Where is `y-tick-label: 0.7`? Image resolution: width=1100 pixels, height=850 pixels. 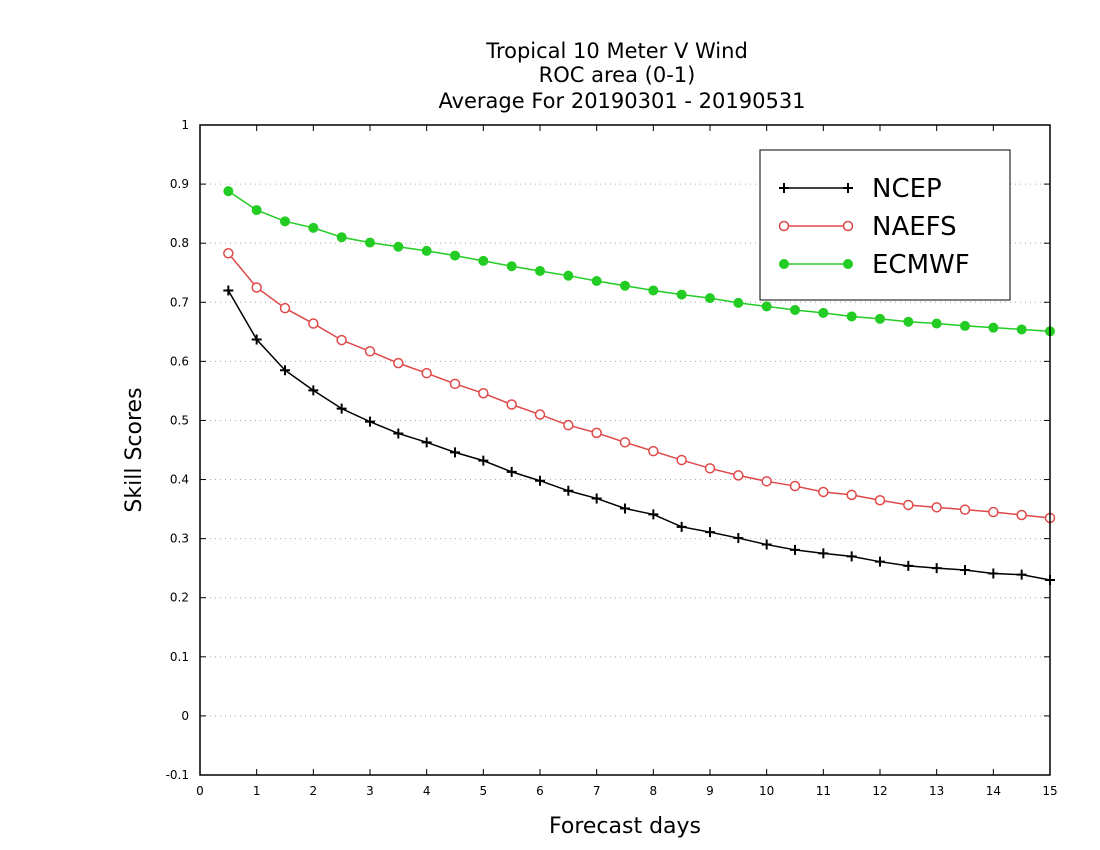
y-tick-label: 0.7 is located at coordinates (179, 302).